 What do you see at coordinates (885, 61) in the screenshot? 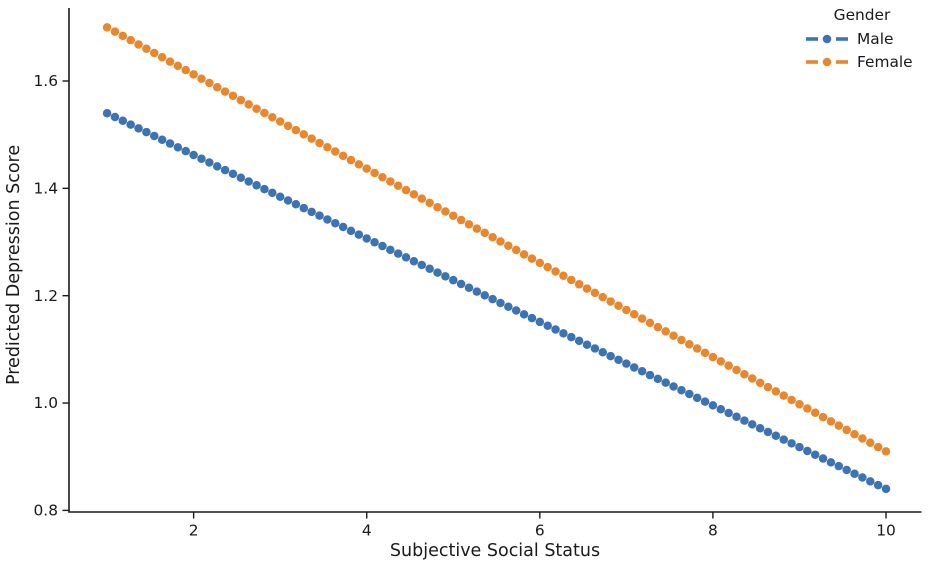
I see `legend-label-female: Female` at bounding box center [885, 61].